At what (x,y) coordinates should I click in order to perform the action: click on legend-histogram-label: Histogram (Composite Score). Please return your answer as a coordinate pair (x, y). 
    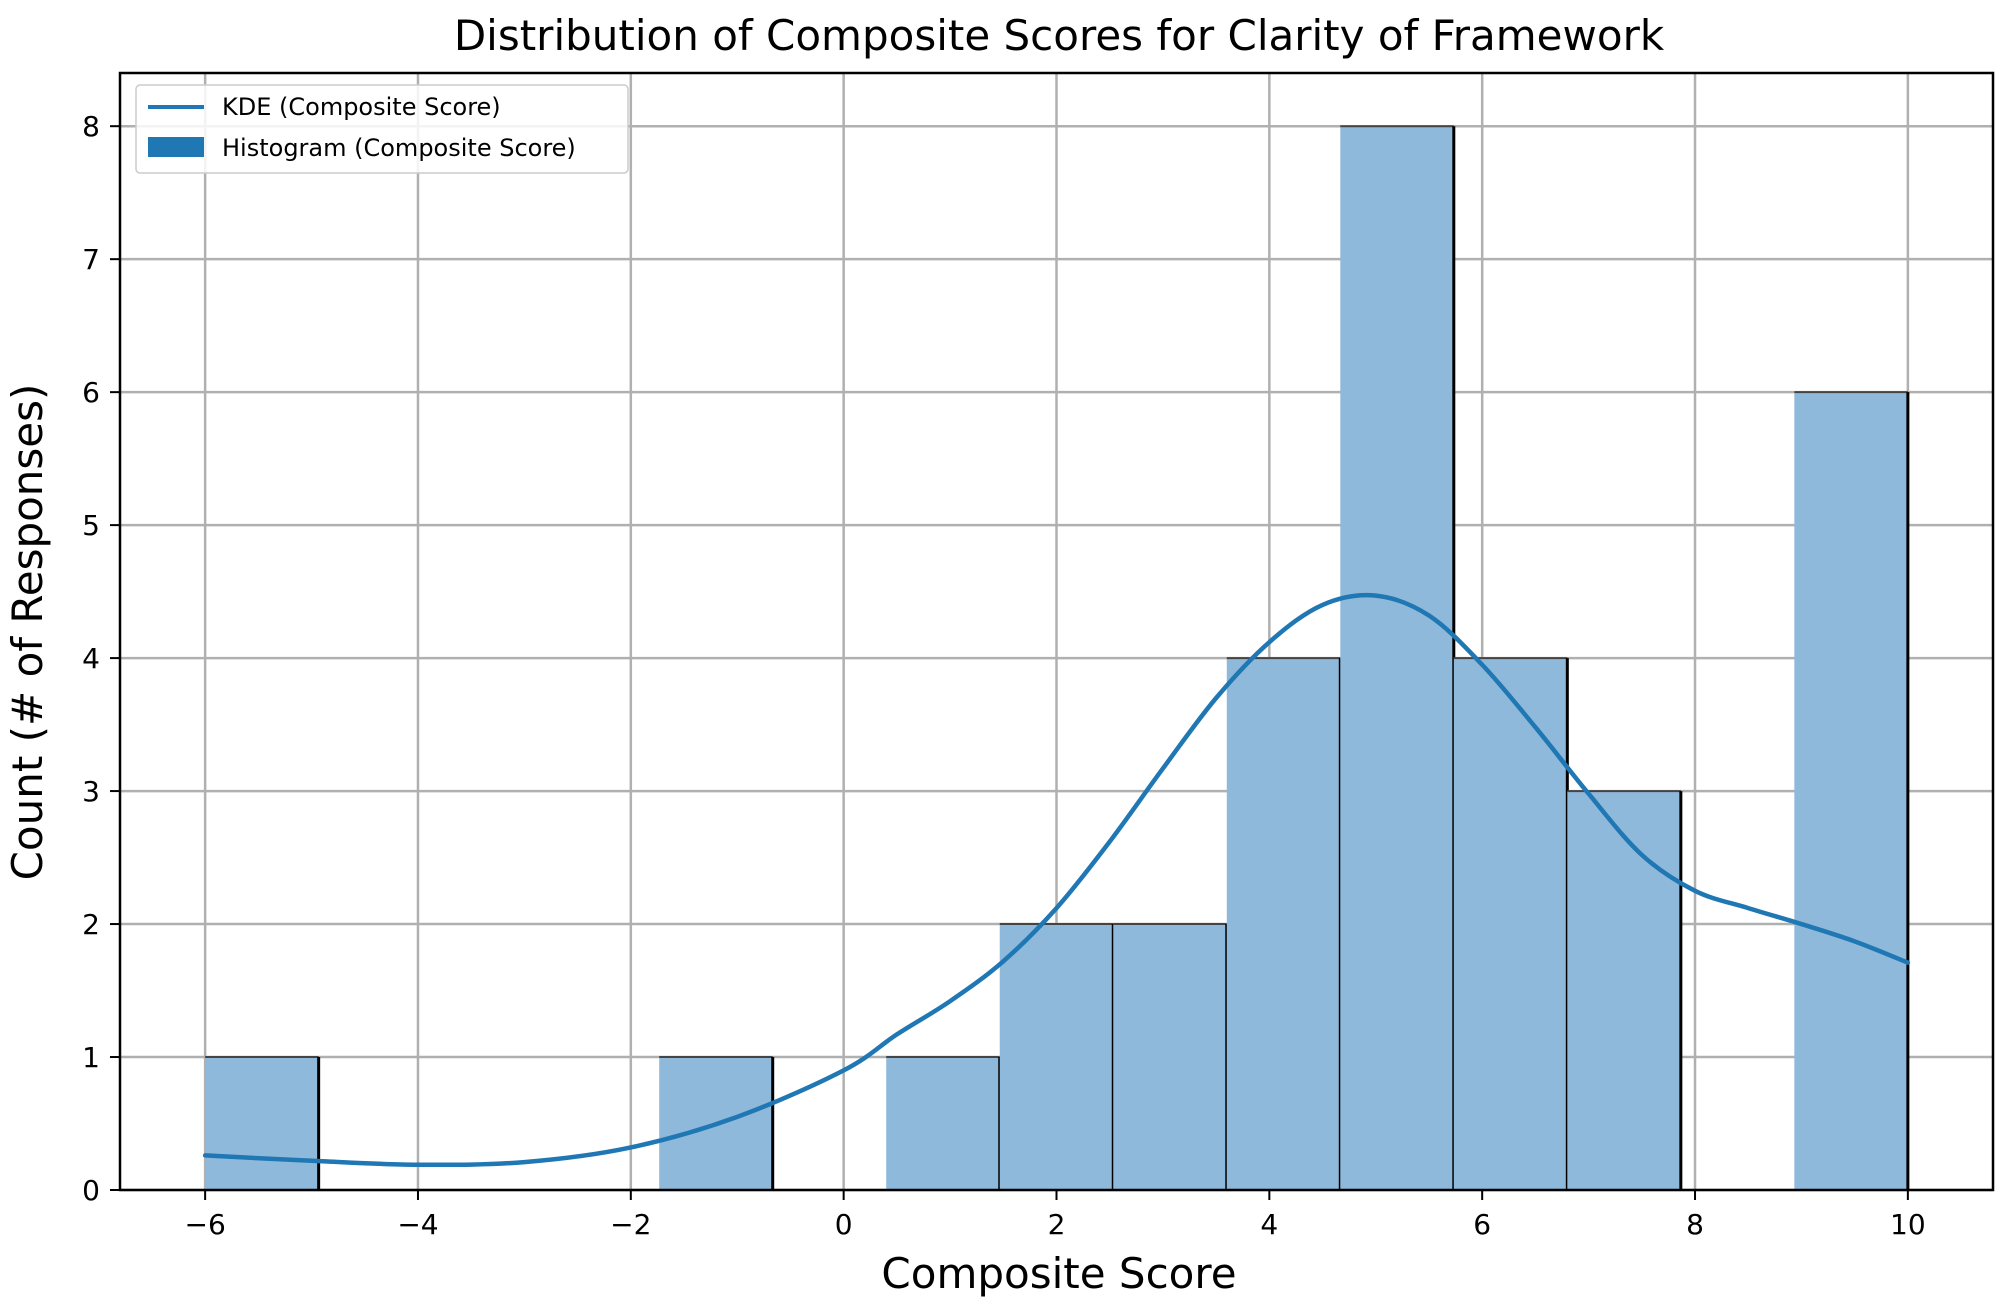
    Looking at the image, I should click on (399, 148).